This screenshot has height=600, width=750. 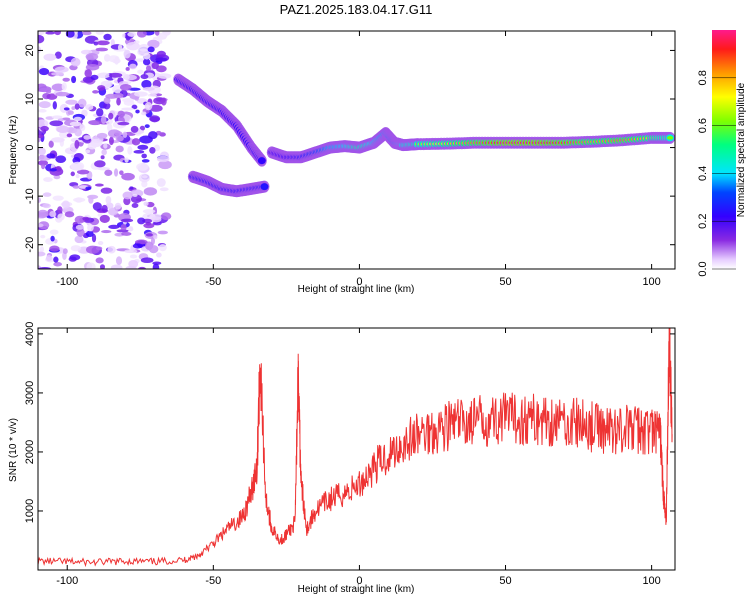 I want to click on colorbar-axis: 0.0 0.2 0.4 0.6 0.8, so click(x=716, y=173).